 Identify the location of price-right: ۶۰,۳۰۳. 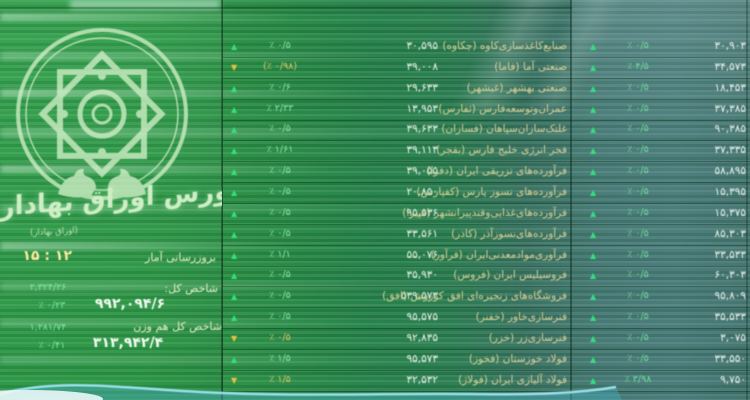
(730, 275).